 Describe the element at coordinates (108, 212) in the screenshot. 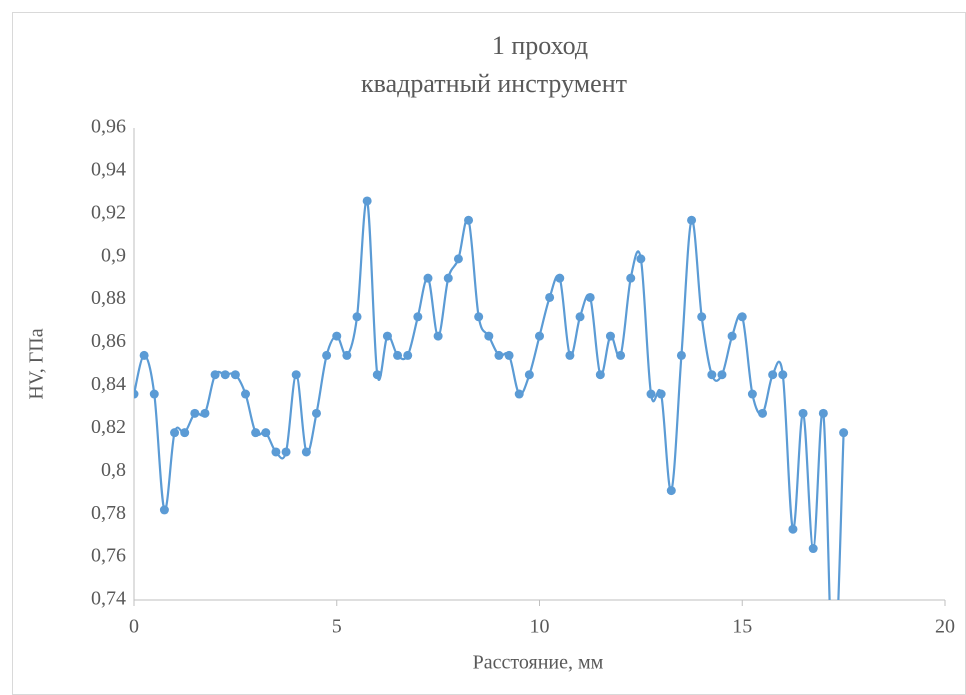

I see `y-tick-label: 0,92` at that location.